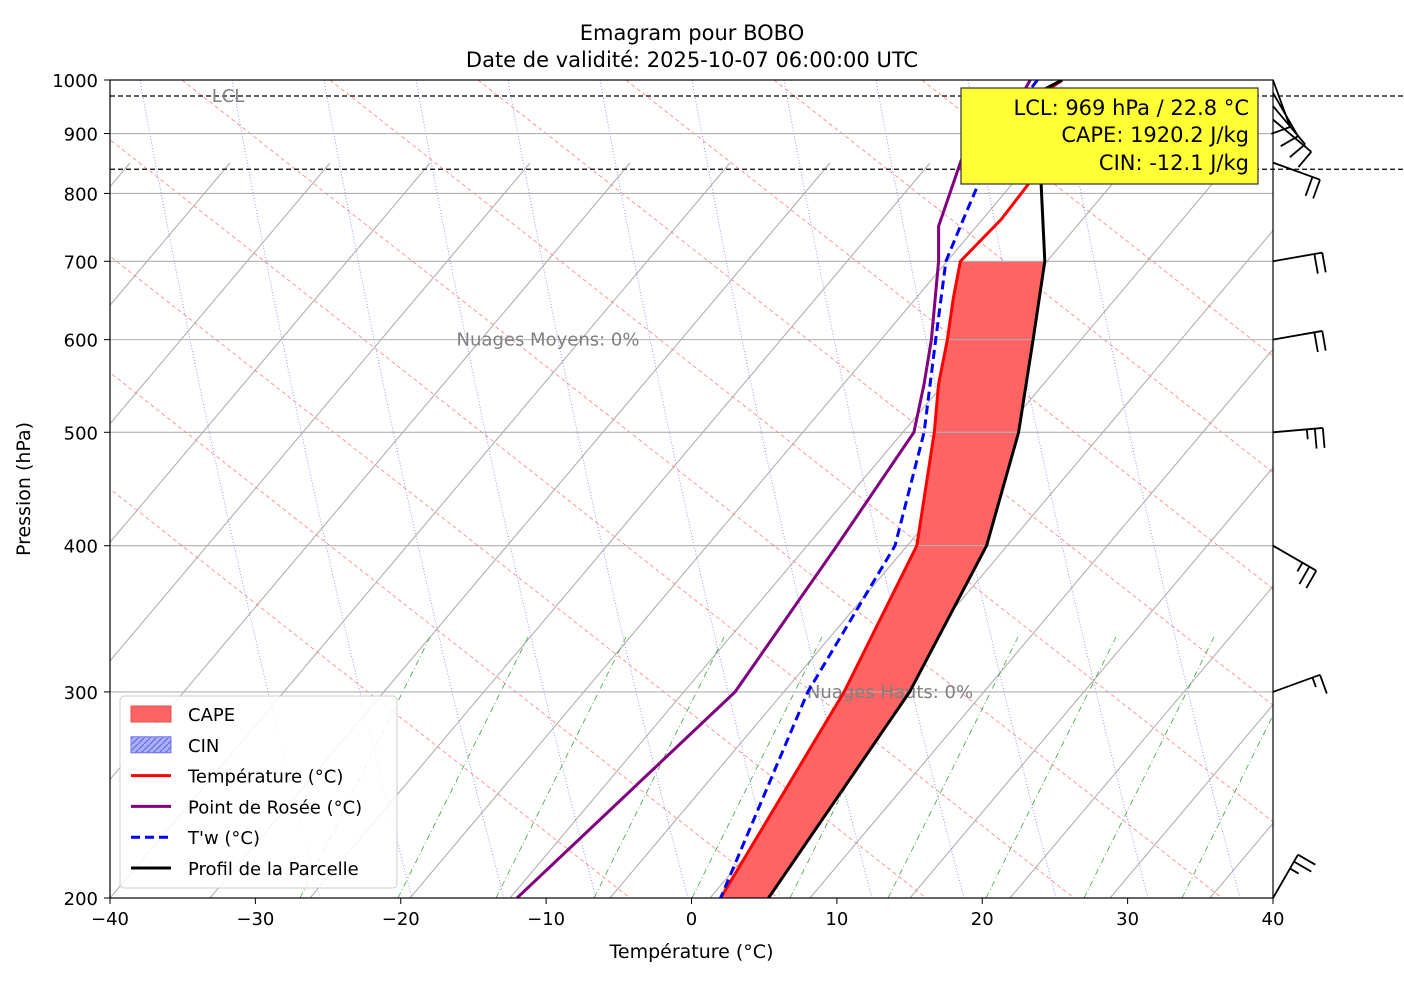 The width and height of the screenshot is (1404, 982). What do you see at coordinates (81, 547) in the screenshot?
I see `y-tick-label: 400` at bounding box center [81, 547].